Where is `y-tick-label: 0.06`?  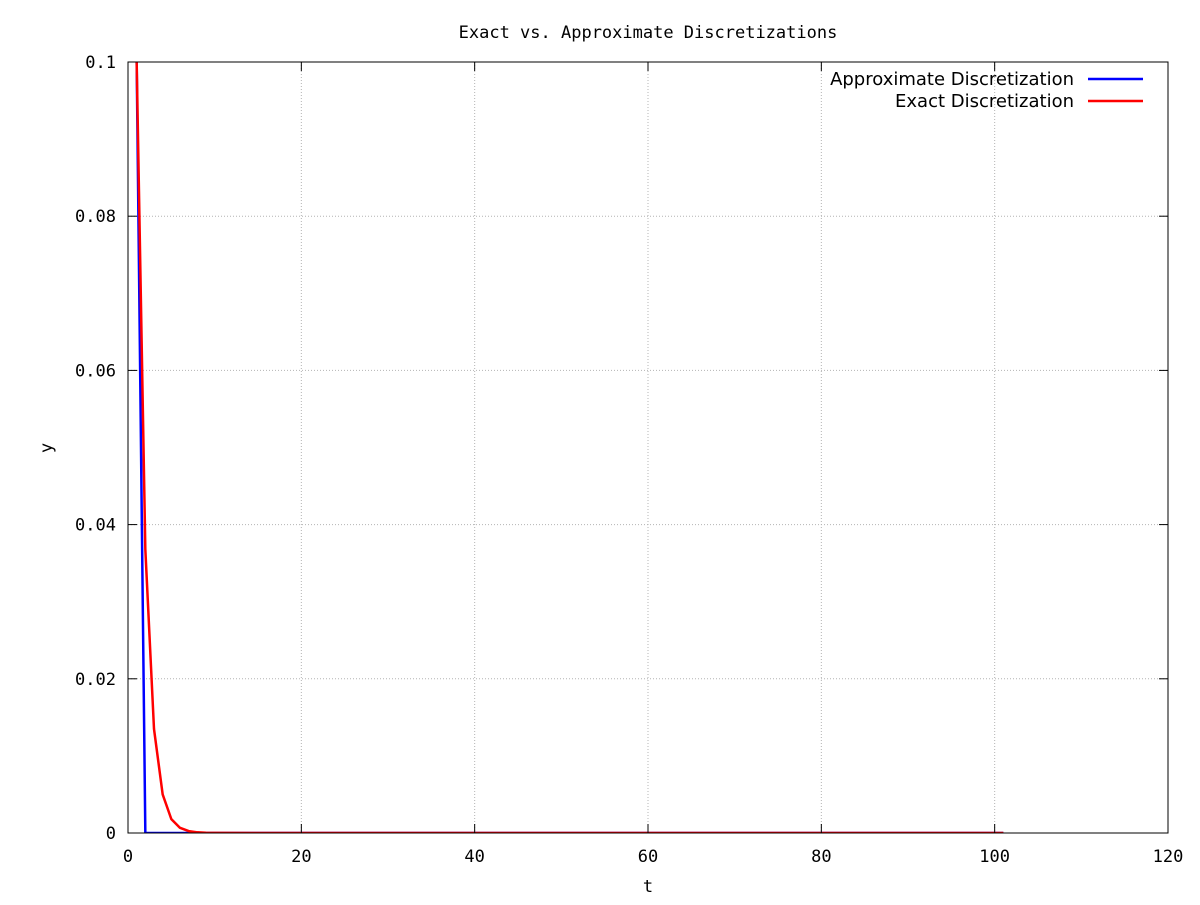 y-tick-label: 0.06 is located at coordinates (95, 371).